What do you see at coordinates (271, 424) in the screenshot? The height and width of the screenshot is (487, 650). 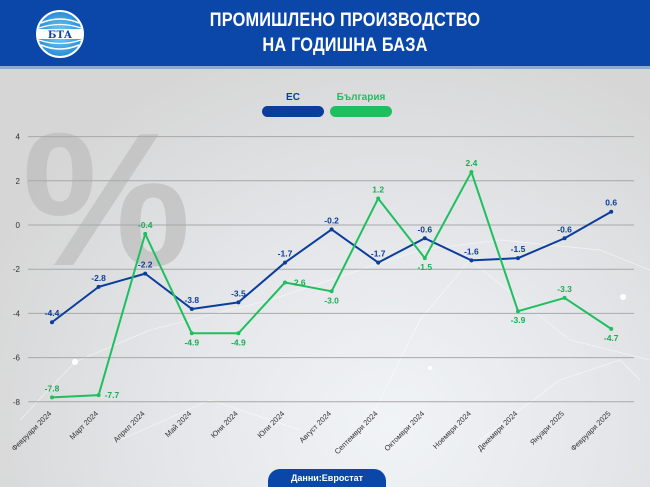 I see `x-tick-label: Юли 2024` at bounding box center [271, 424].